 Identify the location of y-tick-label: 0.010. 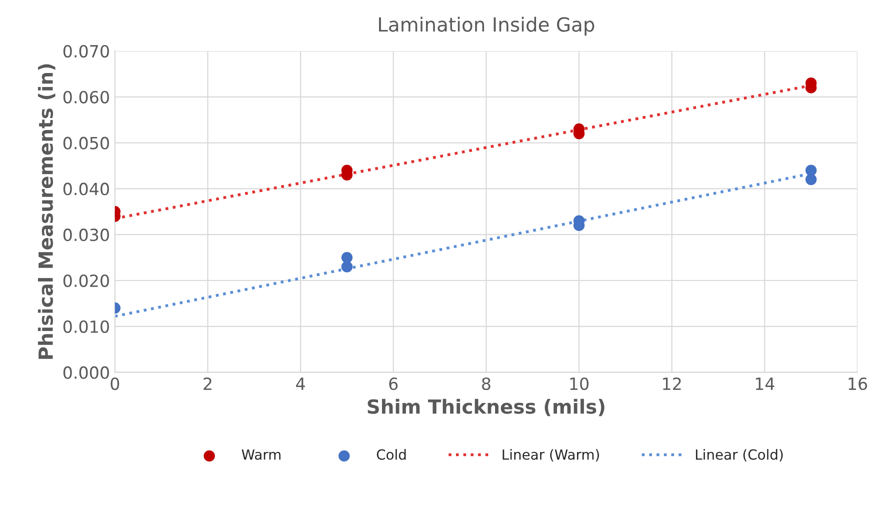
(86, 326).